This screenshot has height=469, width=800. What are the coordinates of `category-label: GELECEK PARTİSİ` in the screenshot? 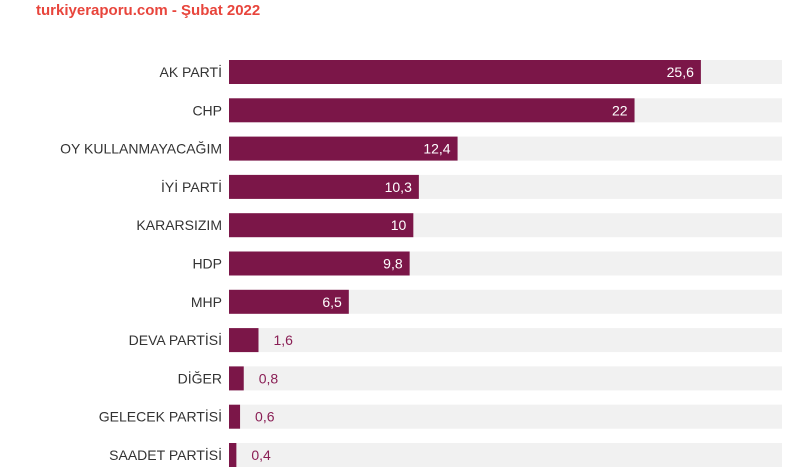 It's located at (160, 416).